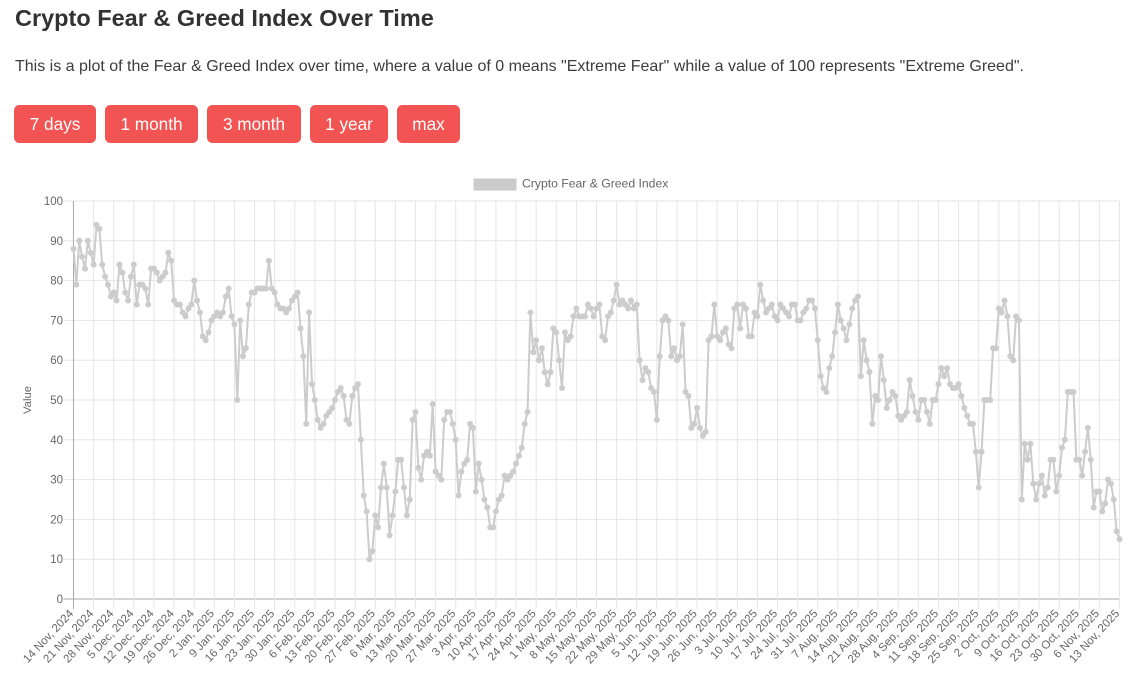  Describe the element at coordinates (60, 600) in the screenshot. I see `svg-text: 0` at that location.